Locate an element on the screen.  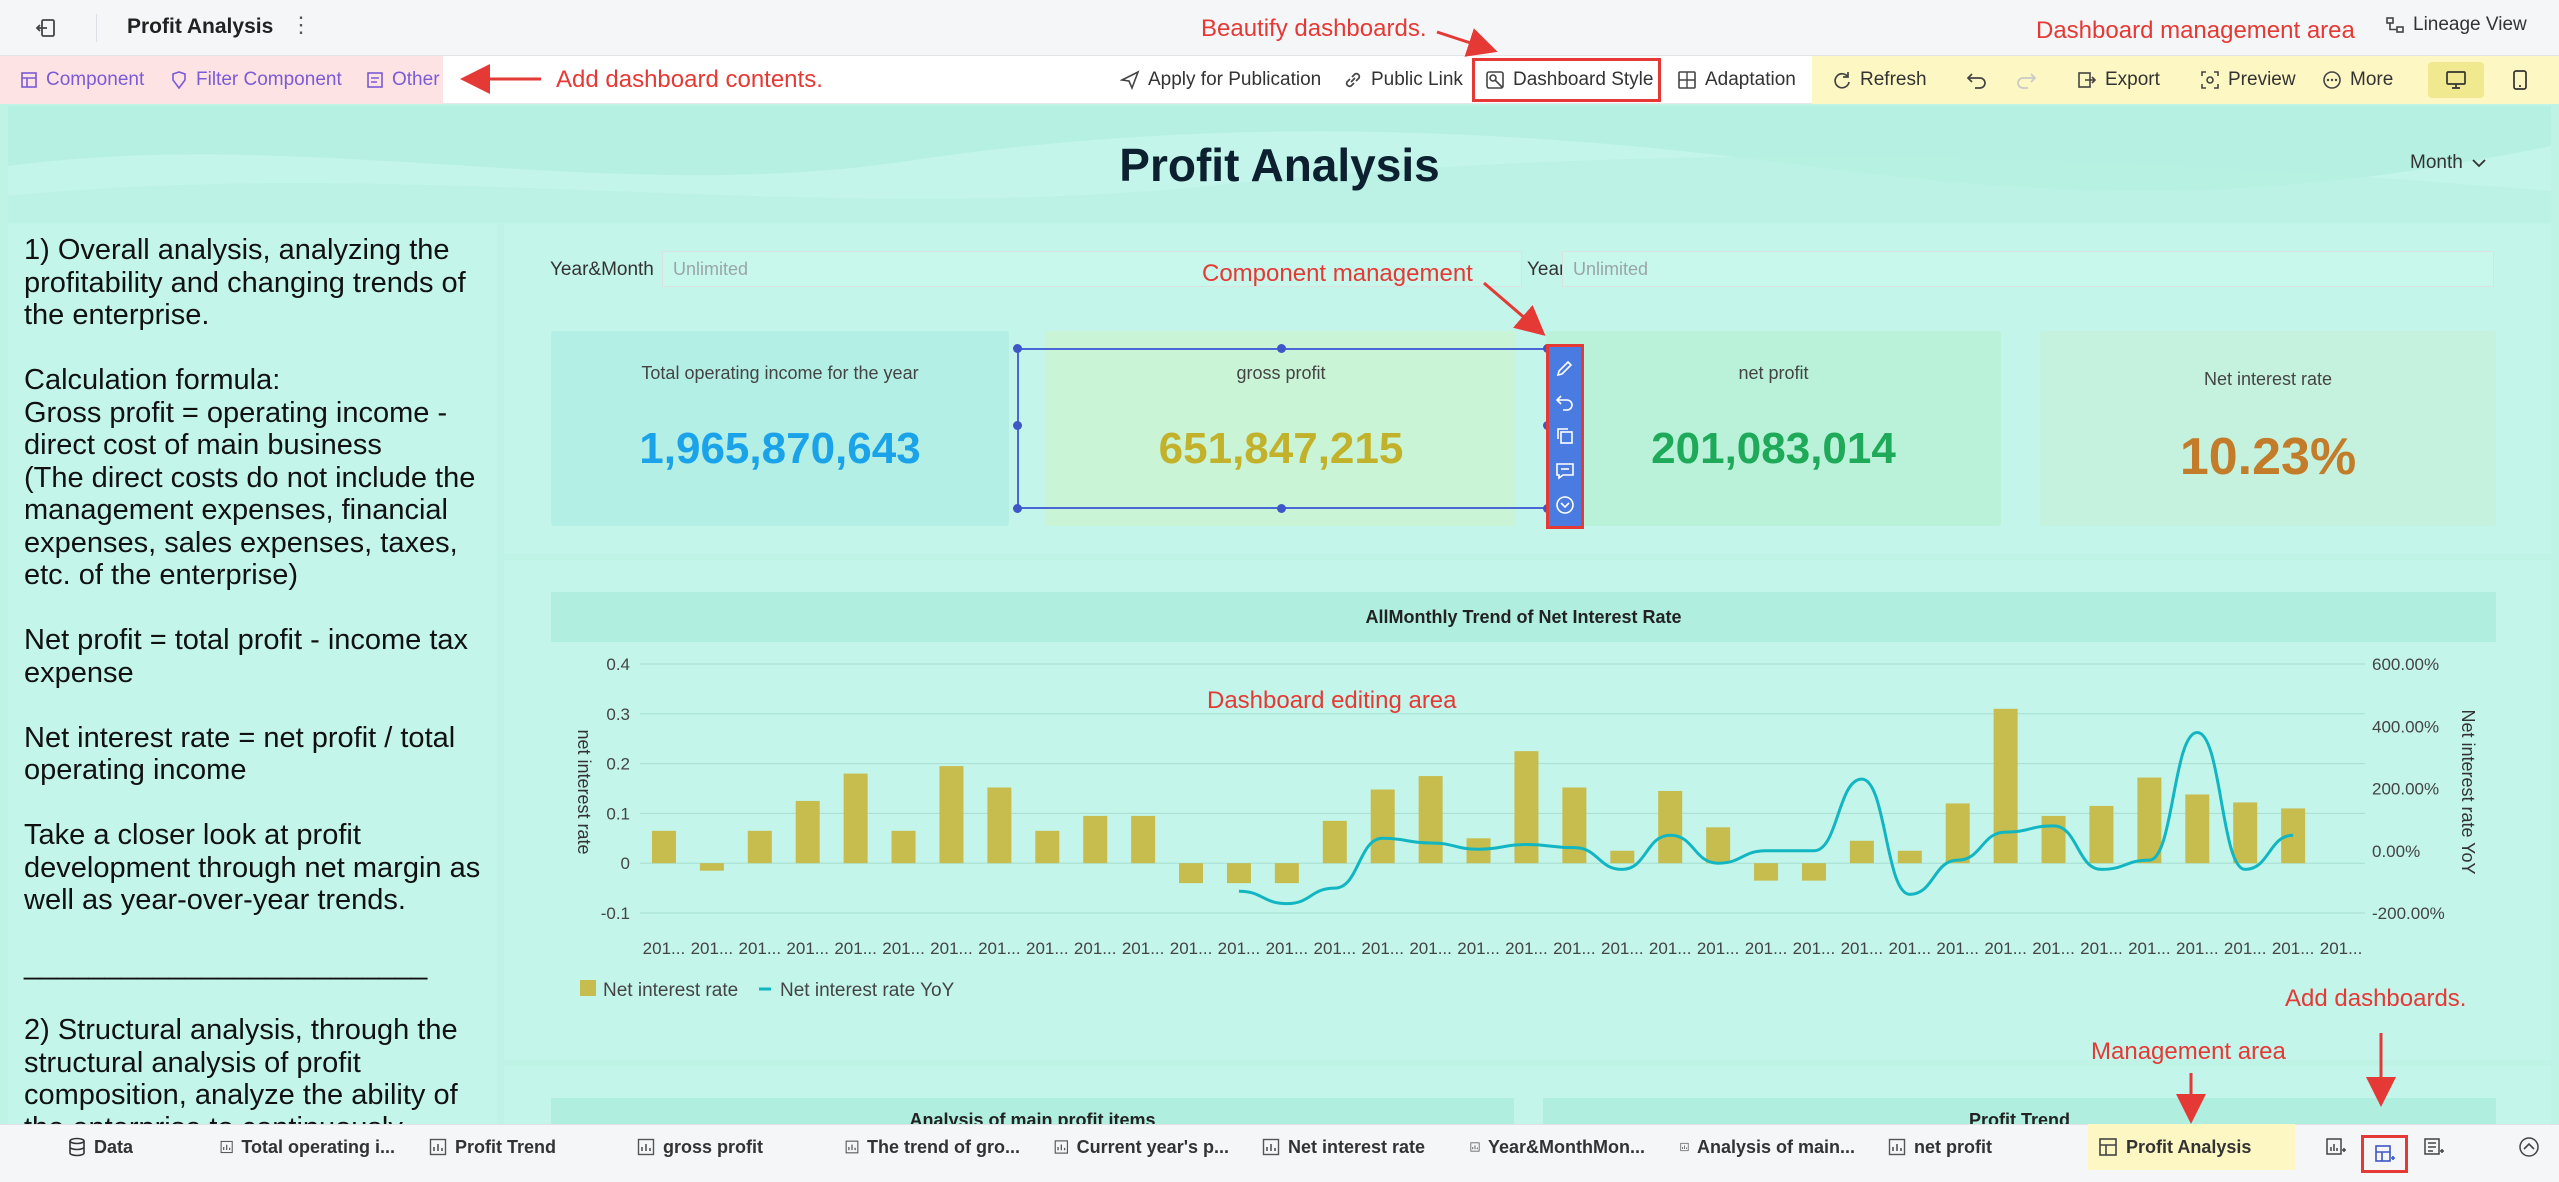
expand-more-icon is located at coordinates (1565, 505).